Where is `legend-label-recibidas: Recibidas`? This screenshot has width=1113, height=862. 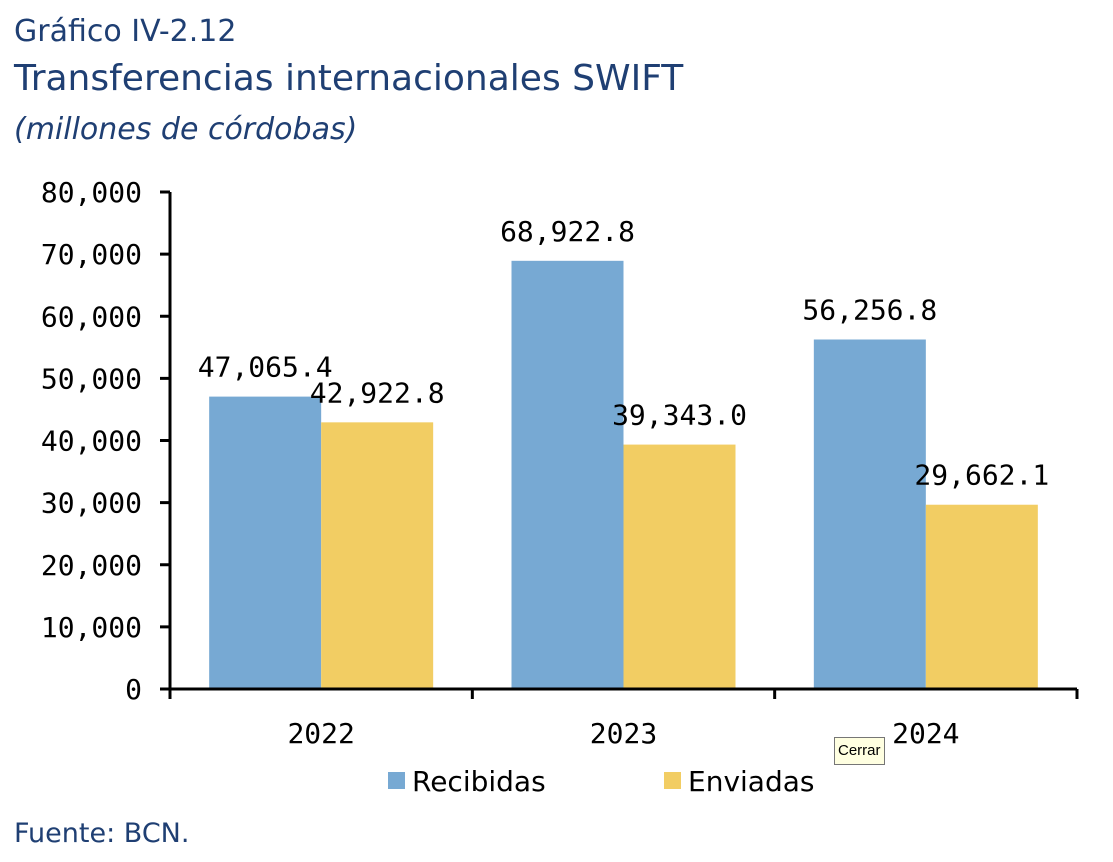 legend-label-recibidas: Recibidas is located at coordinates (479, 781).